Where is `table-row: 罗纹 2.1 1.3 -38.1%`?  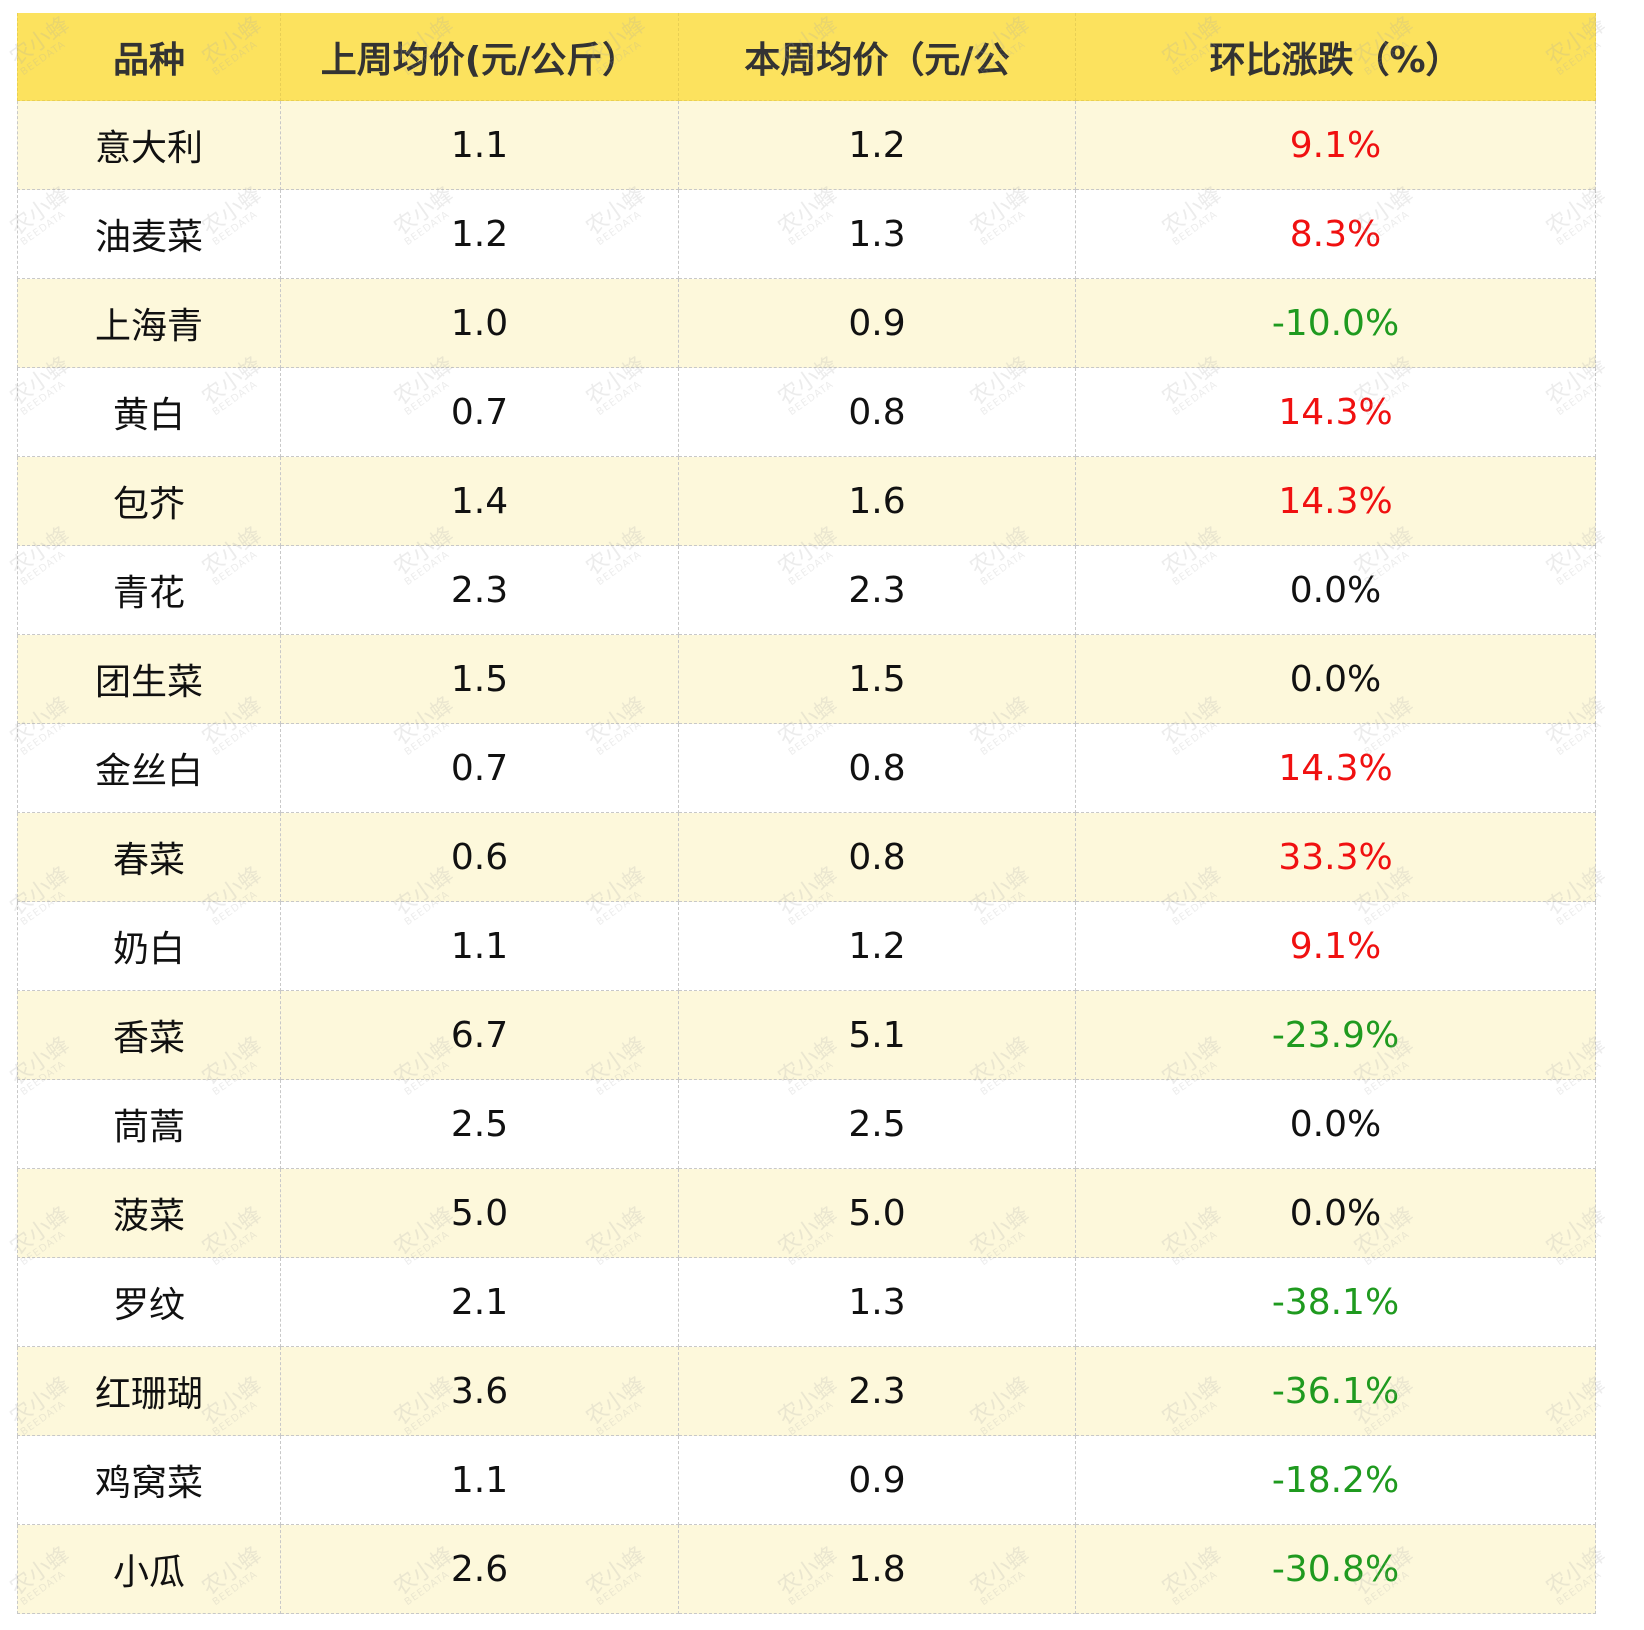 table-row: 罗纹 2.1 1.3 -38.1% is located at coordinates (806, 1302).